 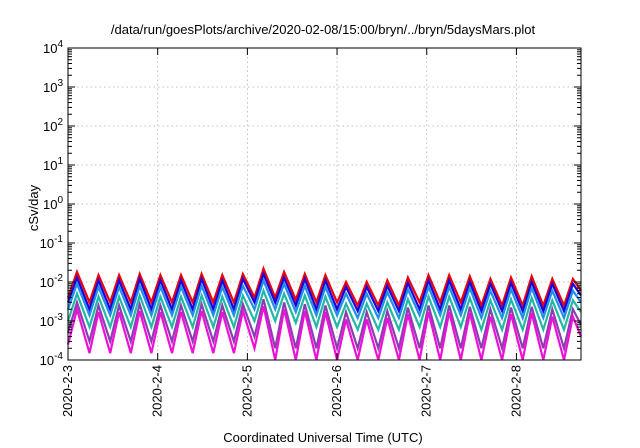 What do you see at coordinates (53, 164) in the screenshot?
I see `y-tick-label: 10¹` at bounding box center [53, 164].